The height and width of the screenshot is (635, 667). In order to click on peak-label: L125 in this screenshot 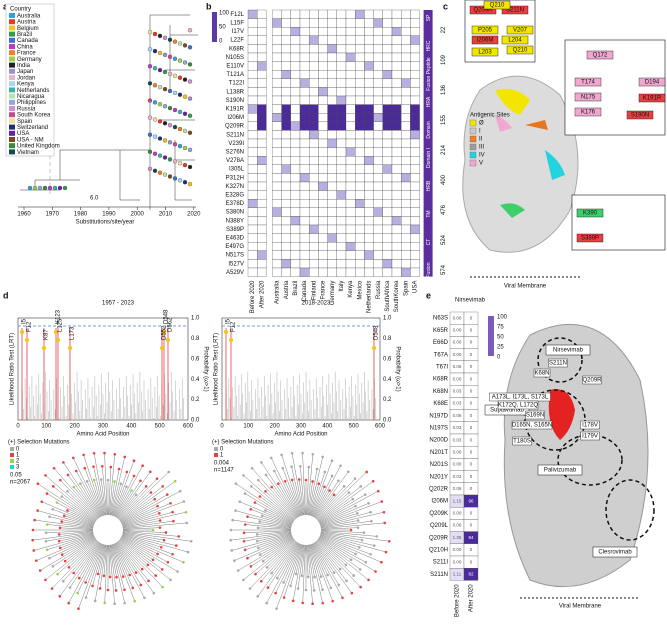, I will do `click(61, 325)`.